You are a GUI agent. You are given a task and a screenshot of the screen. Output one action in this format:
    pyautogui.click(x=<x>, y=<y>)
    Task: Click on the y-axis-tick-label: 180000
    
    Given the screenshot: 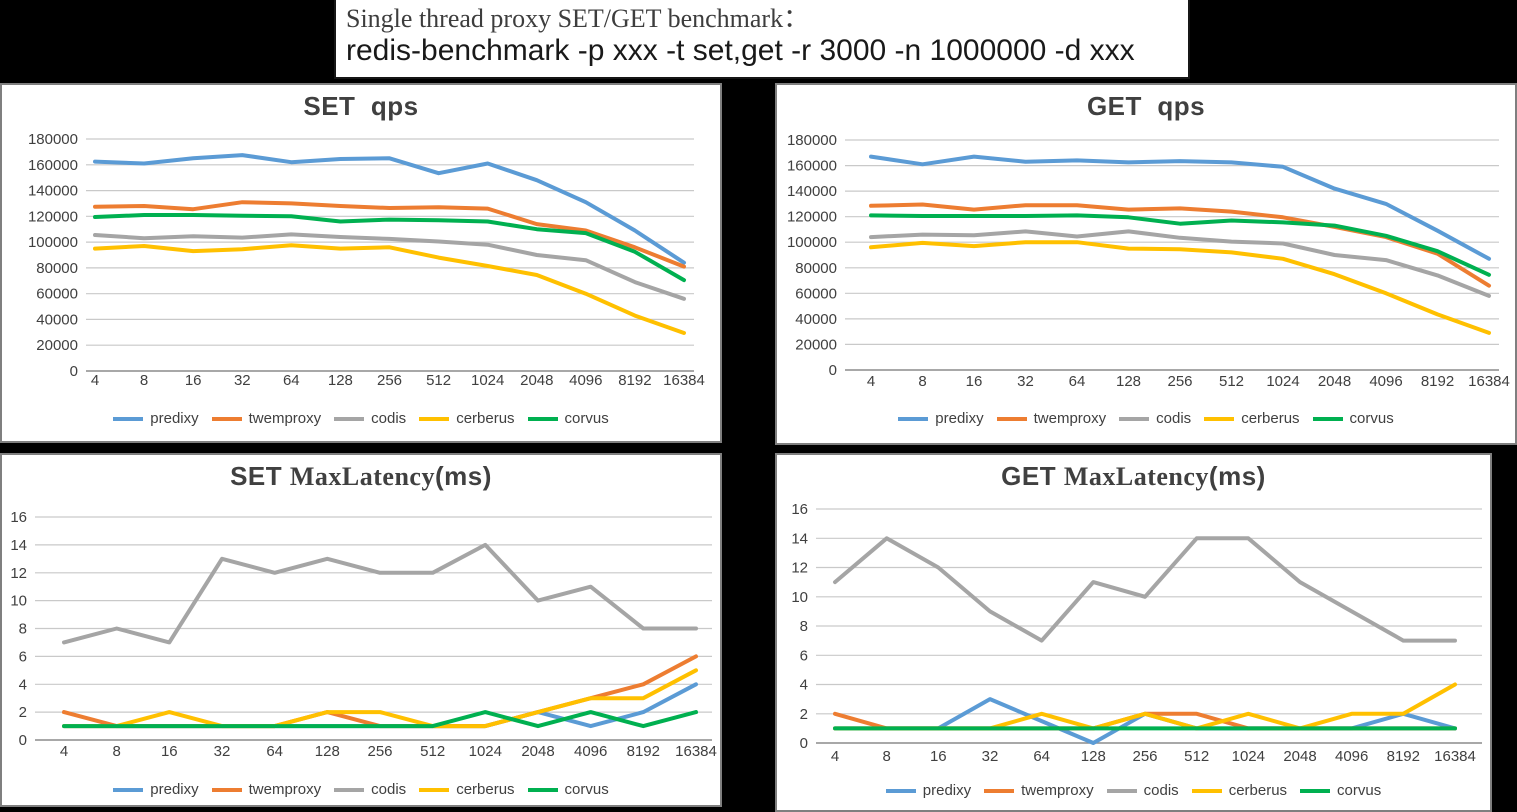 What is the action you would take?
    pyautogui.click(x=53, y=139)
    